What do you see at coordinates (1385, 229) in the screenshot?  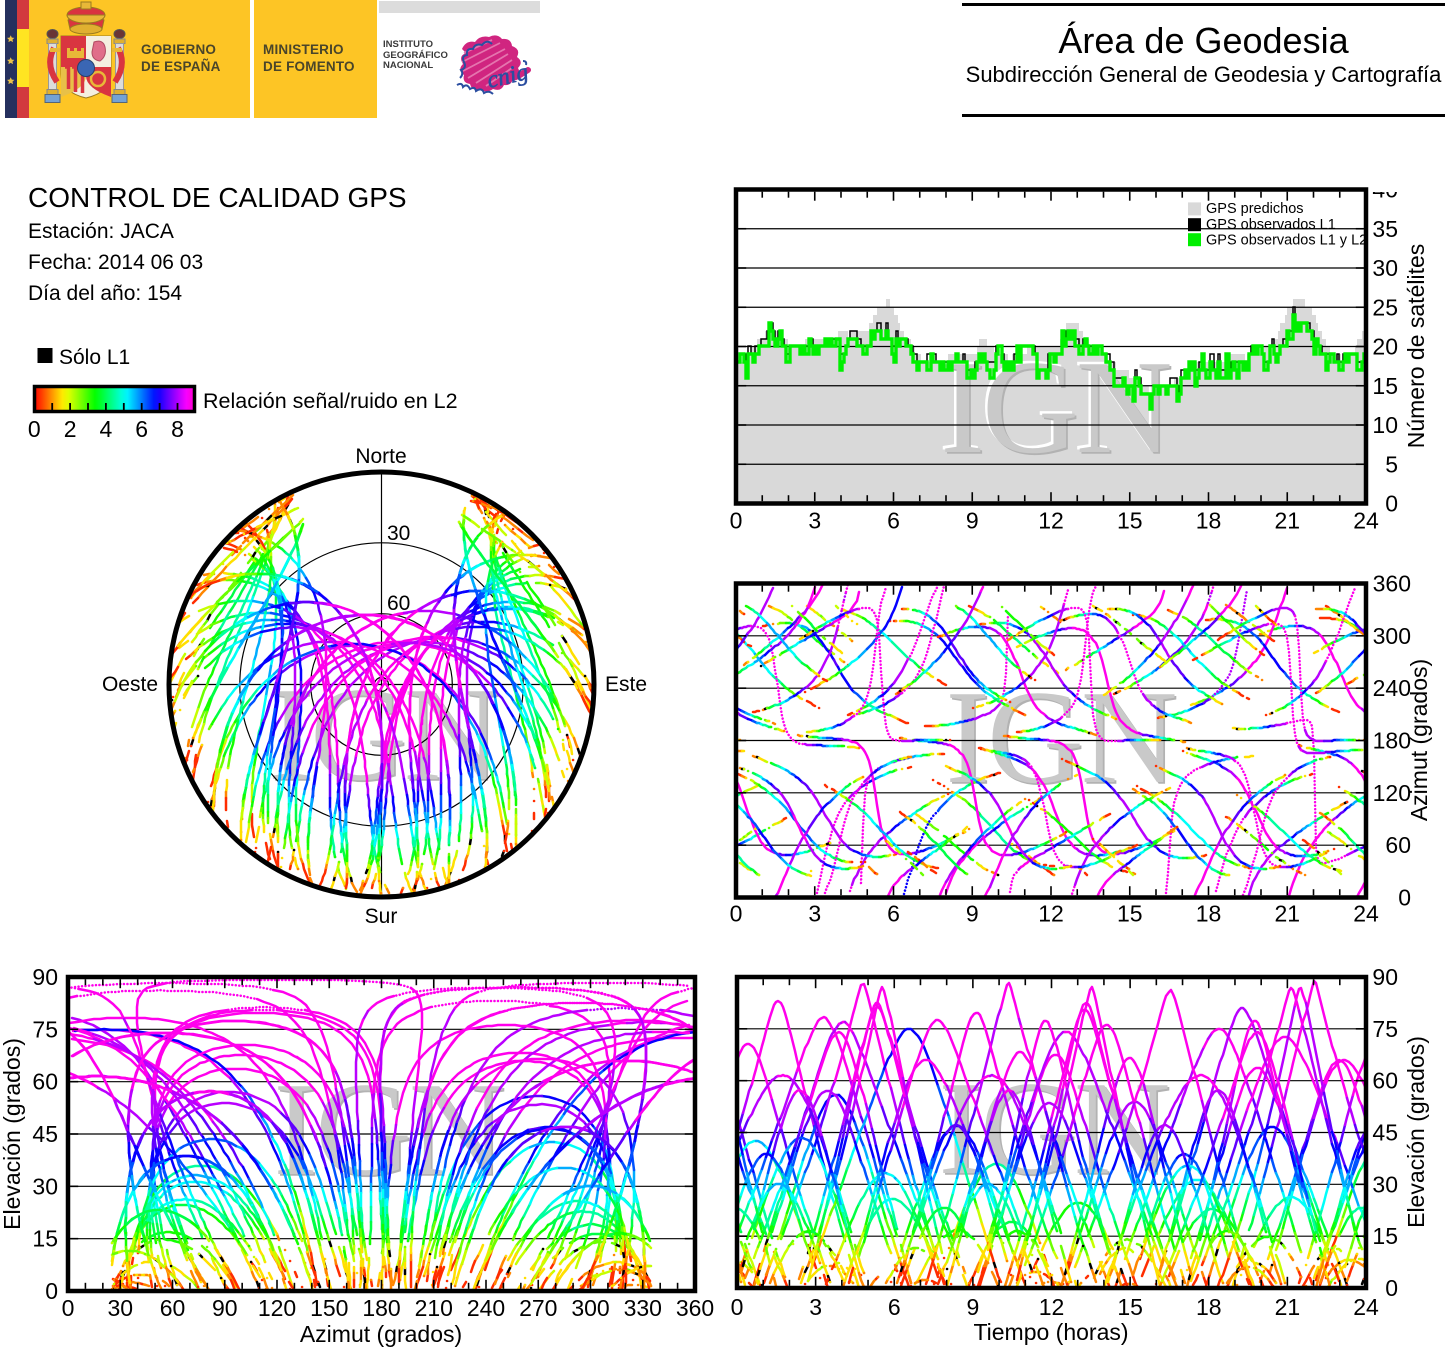 I see `svg-text: 35` at bounding box center [1385, 229].